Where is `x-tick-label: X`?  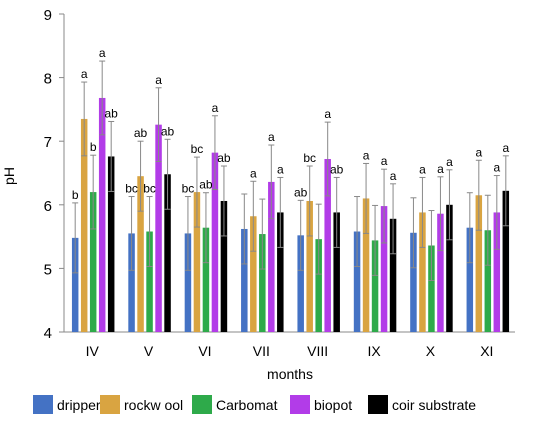
x-tick-label: X is located at coordinates (431, 351).